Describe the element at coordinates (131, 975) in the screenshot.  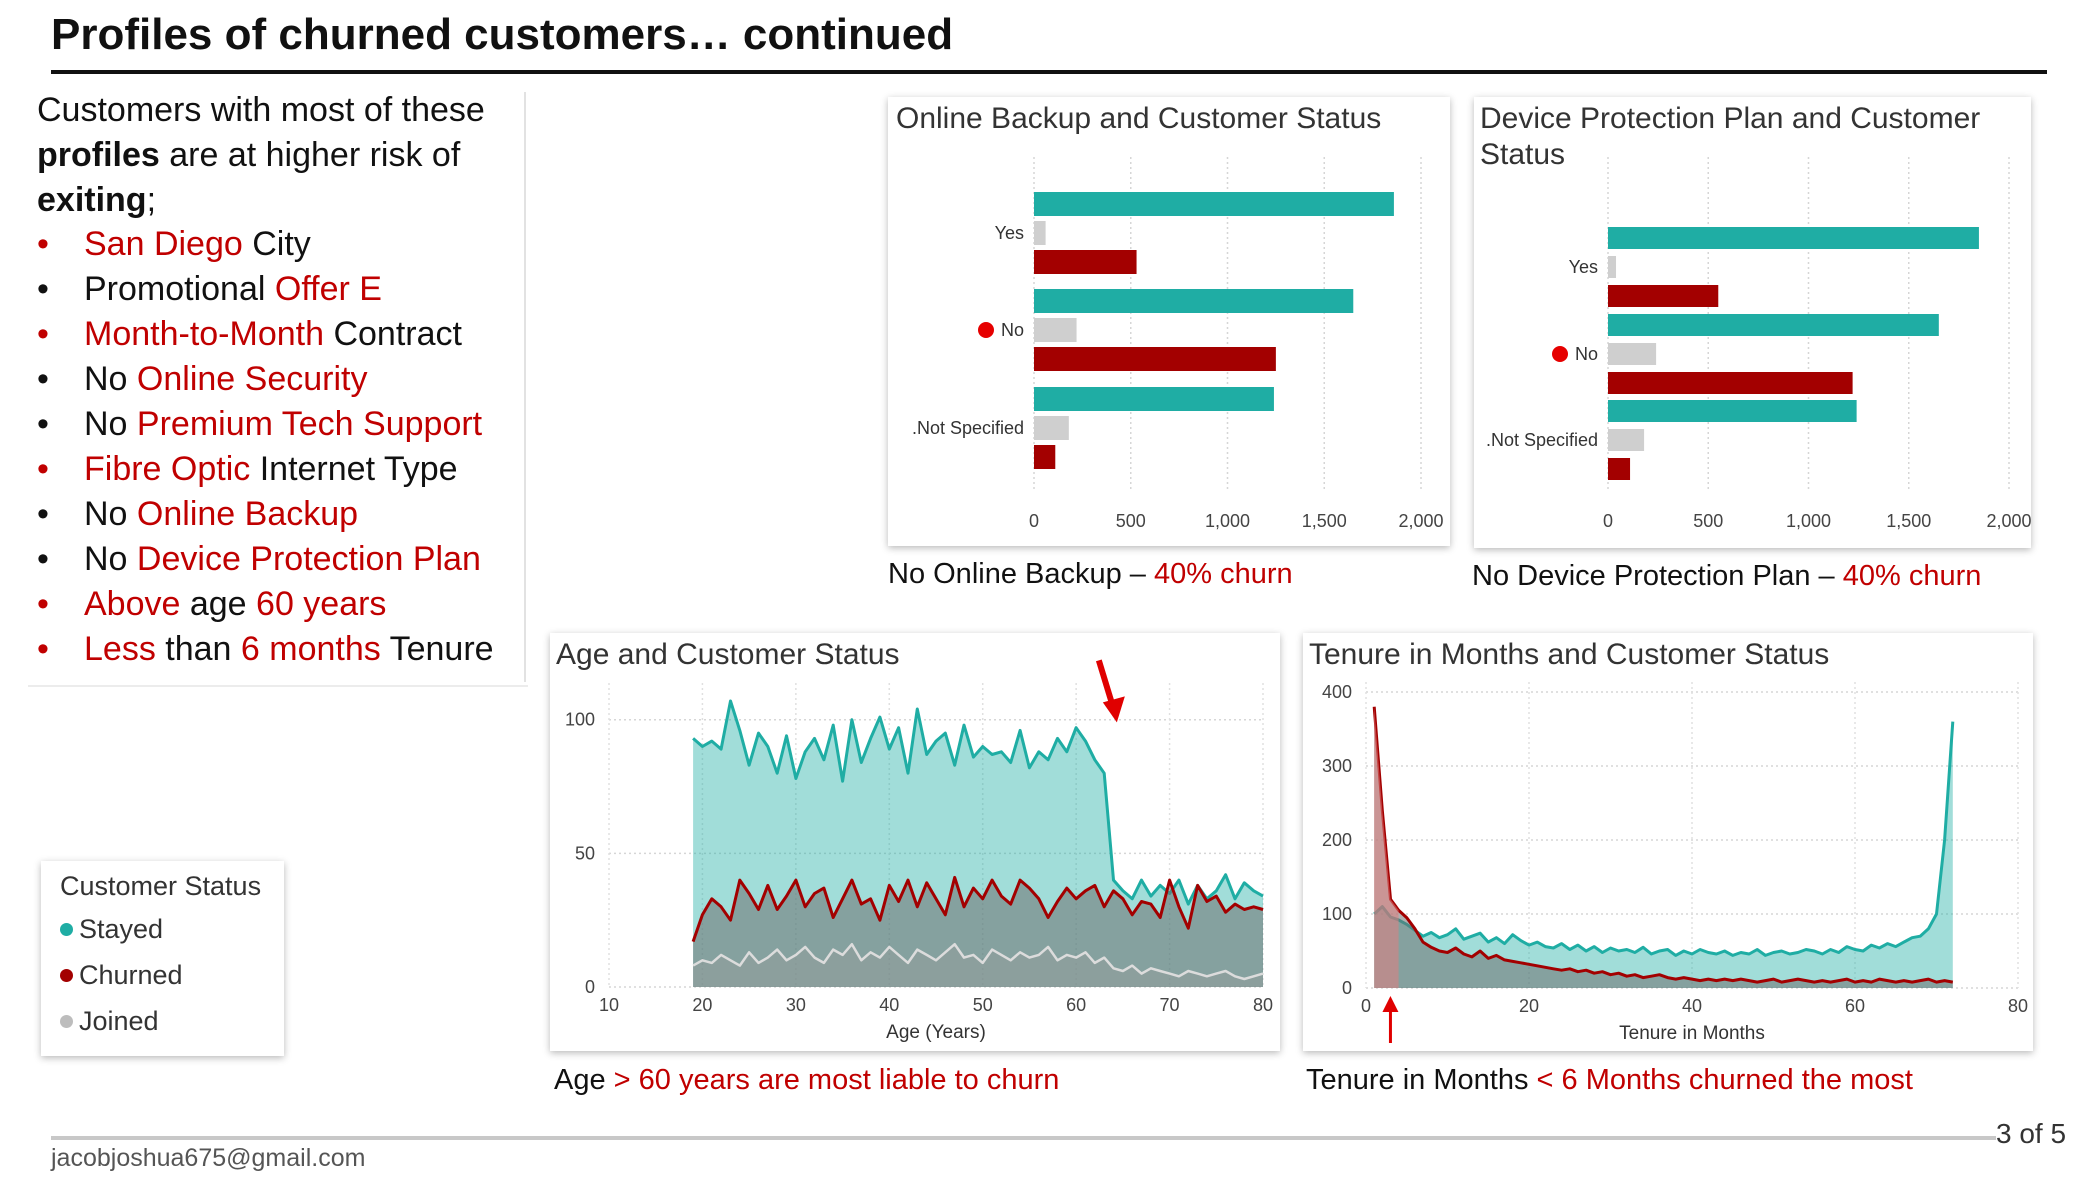
I see `legend-label-churned: Churned` at that location.